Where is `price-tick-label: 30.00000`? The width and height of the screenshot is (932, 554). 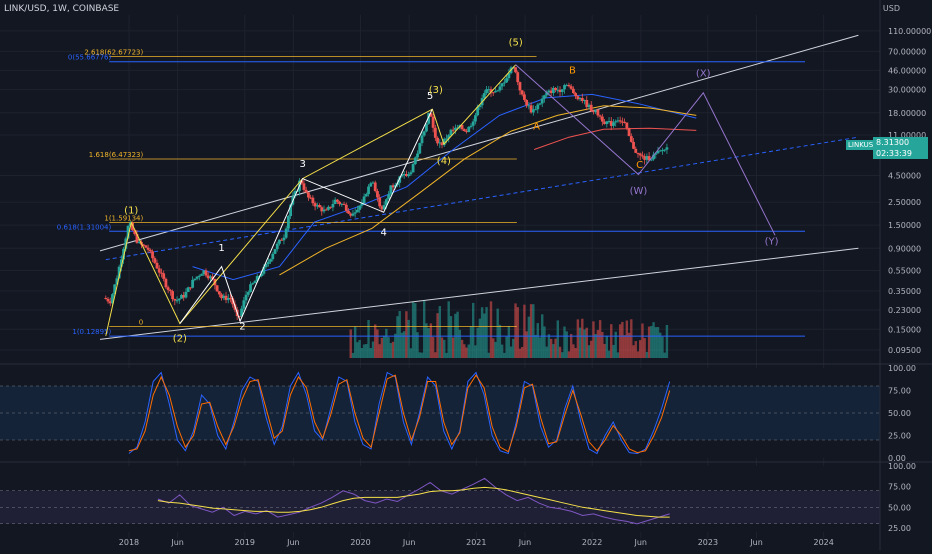
price-tick-label: 30.00000 is located at coordinates (907, 90).